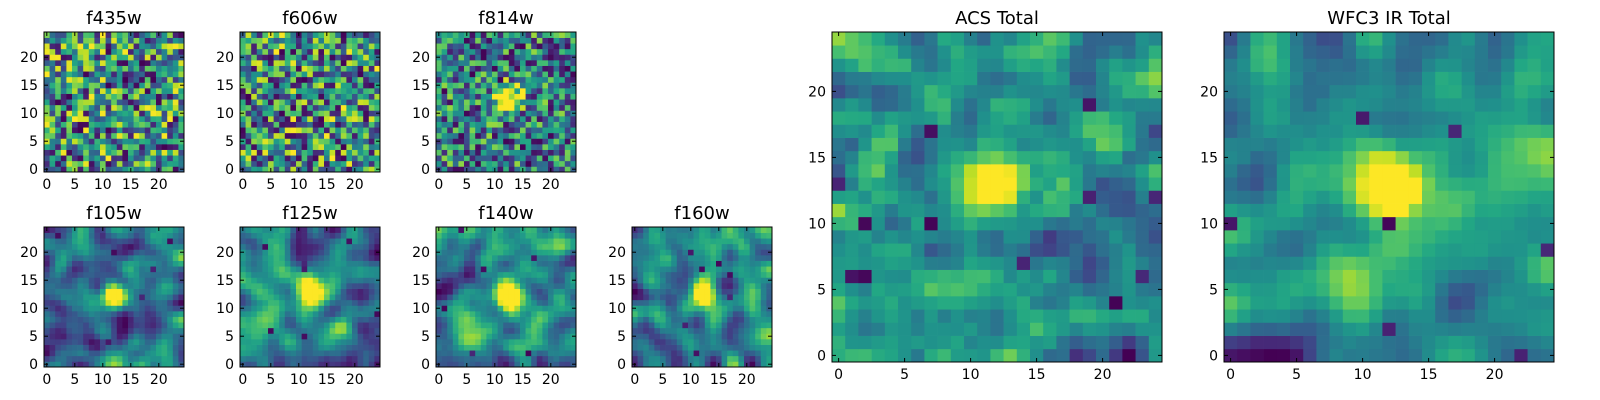 Image resolution: width=1600 pixels, height=400 pixels. I want to click on x-tick-label: 15, so click(719, 380).